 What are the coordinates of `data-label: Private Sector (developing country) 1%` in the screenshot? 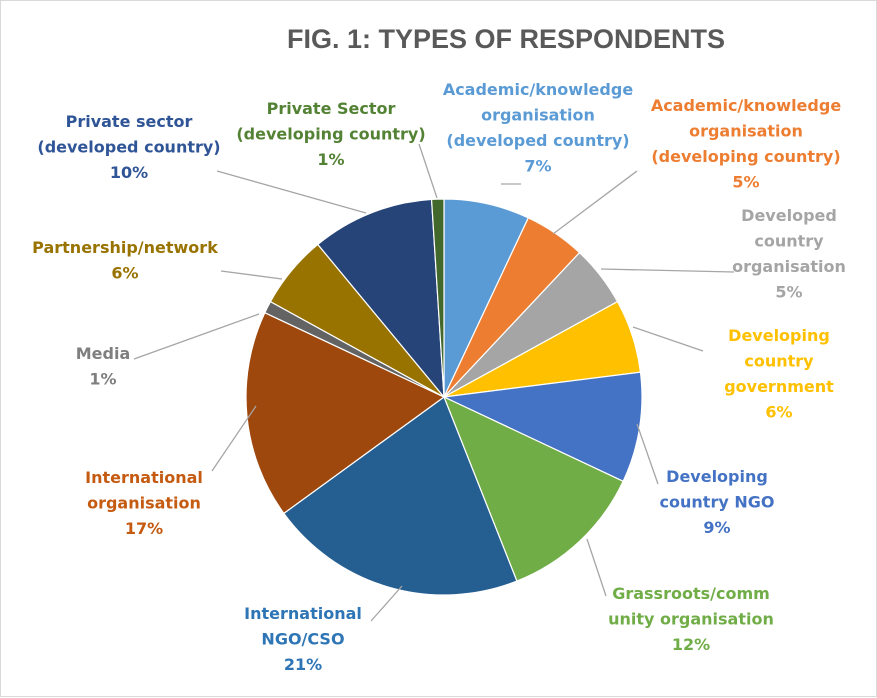 It's located at (330, 134).